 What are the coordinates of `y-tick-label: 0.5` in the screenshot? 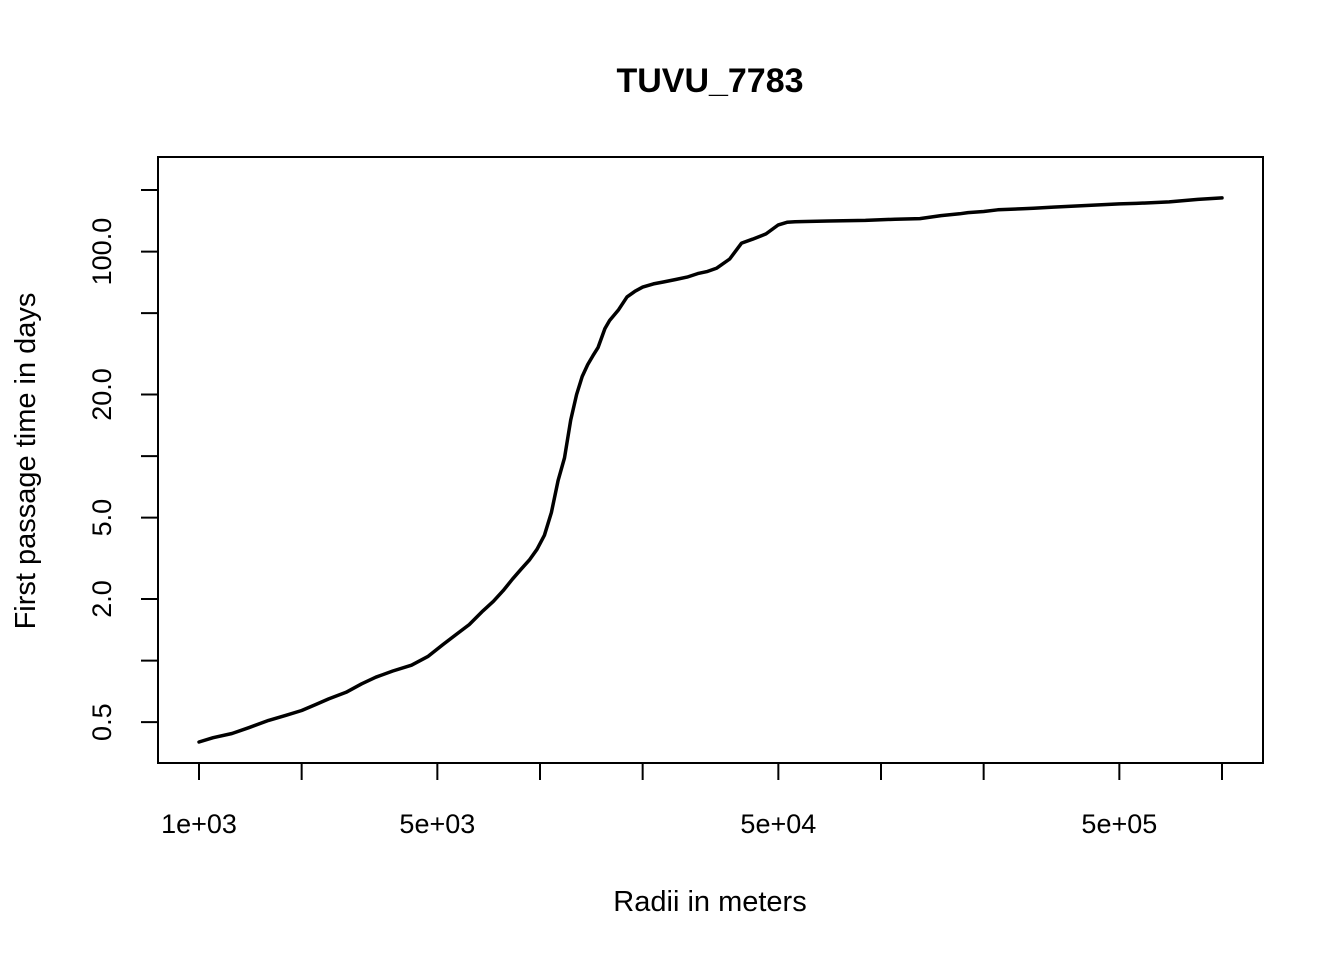 It's located at (102, 722).